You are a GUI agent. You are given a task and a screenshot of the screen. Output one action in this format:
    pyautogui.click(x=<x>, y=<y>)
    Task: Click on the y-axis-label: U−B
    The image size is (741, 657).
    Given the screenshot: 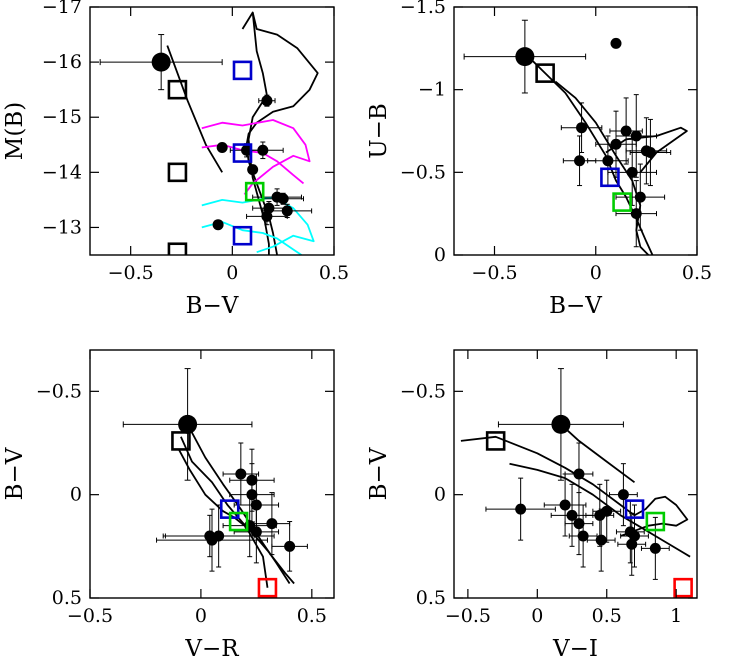 What is the action you would take?
    pyautogui.click(x=379, y=131)
    